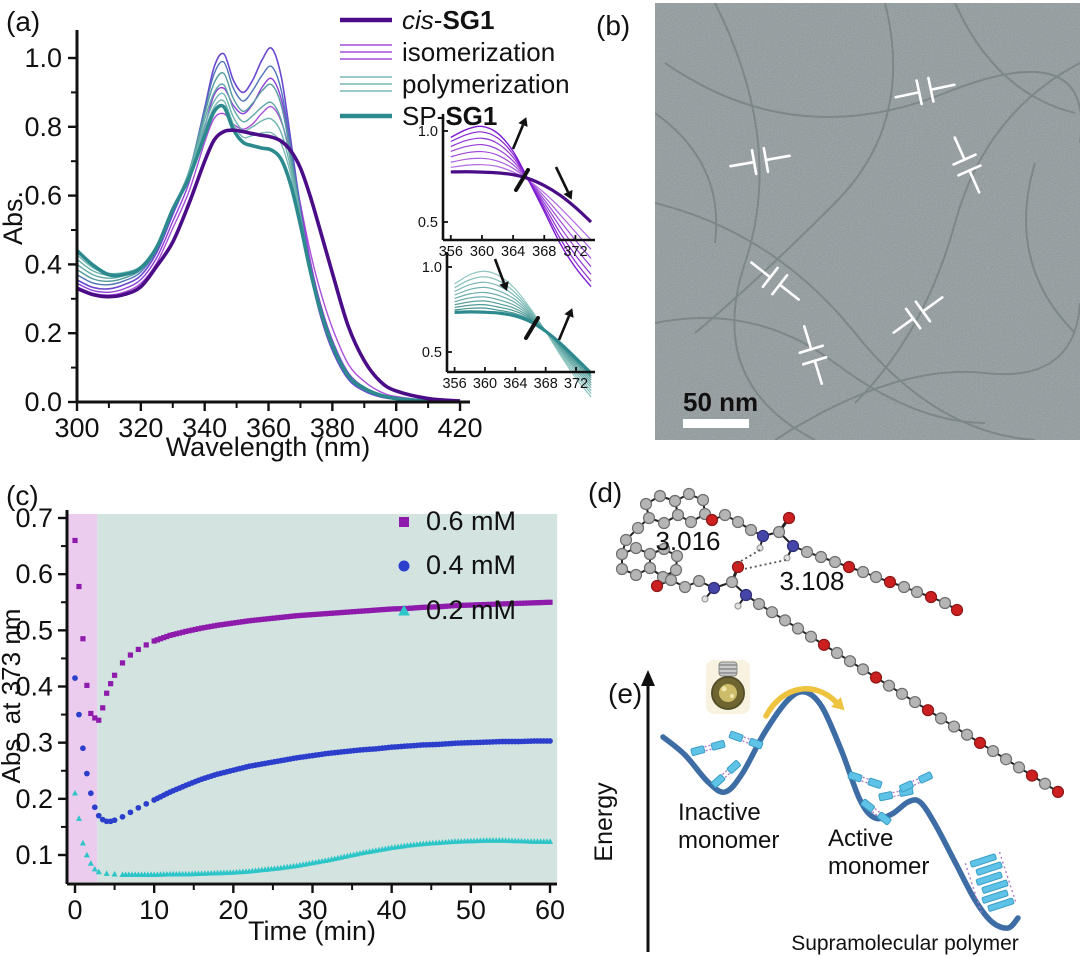  Describe the element at coordinates (22, 495) in the screenshot. I see `panel-c-label: (c)` at that location.